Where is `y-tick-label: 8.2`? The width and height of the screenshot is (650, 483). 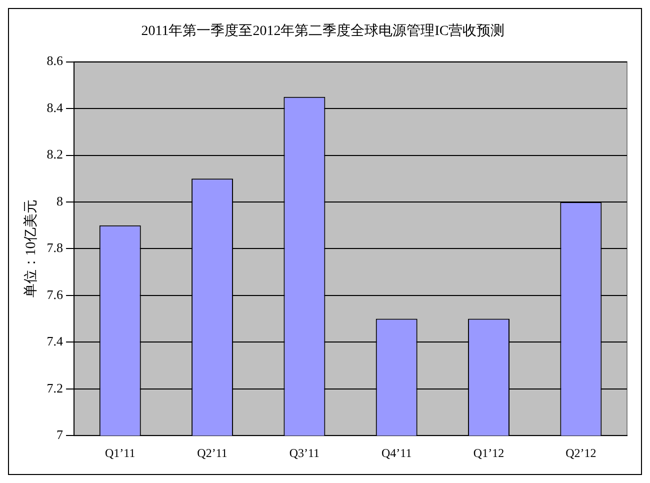 y-tick-label: 8.2 is located at coordinates (55, 154).